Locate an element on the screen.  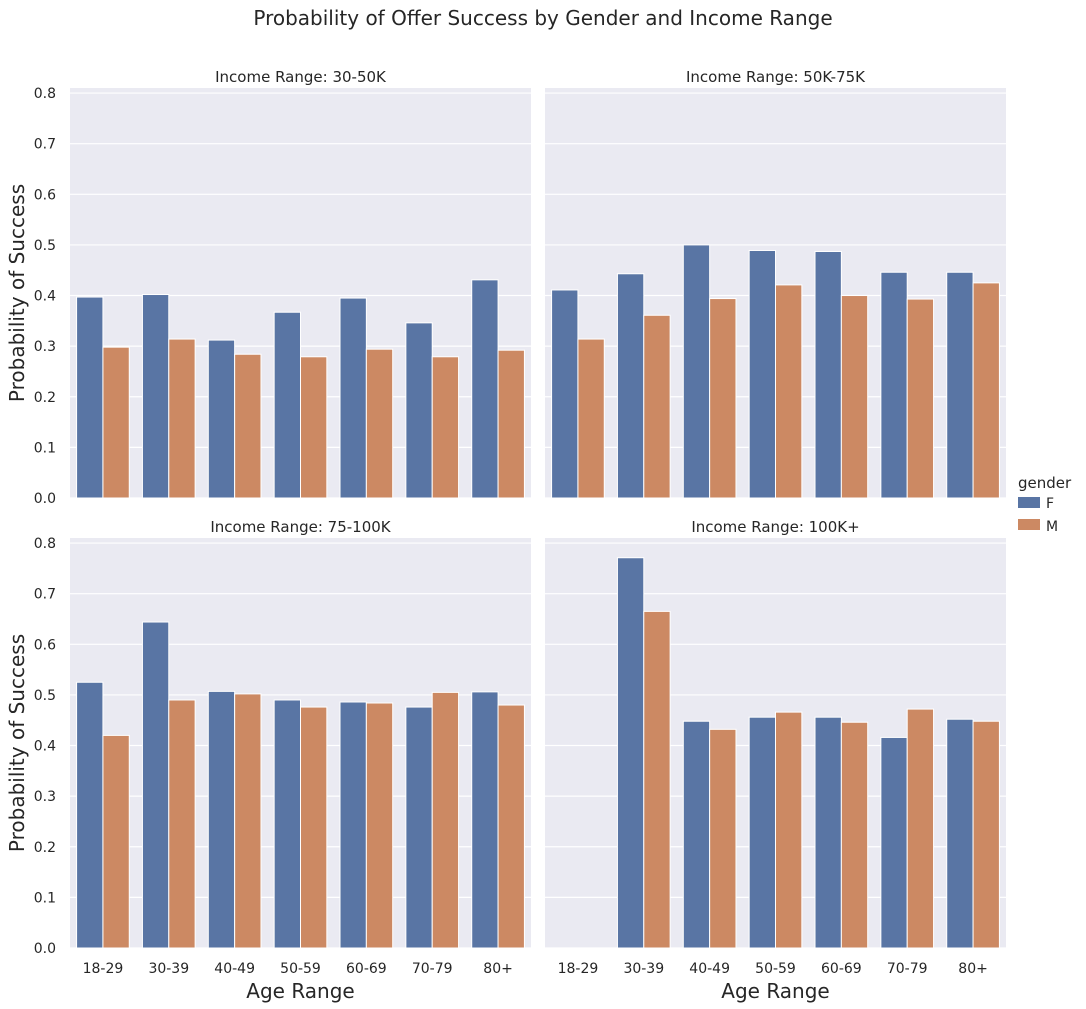
legend-title: gender is located at coordinates (1045, 483).